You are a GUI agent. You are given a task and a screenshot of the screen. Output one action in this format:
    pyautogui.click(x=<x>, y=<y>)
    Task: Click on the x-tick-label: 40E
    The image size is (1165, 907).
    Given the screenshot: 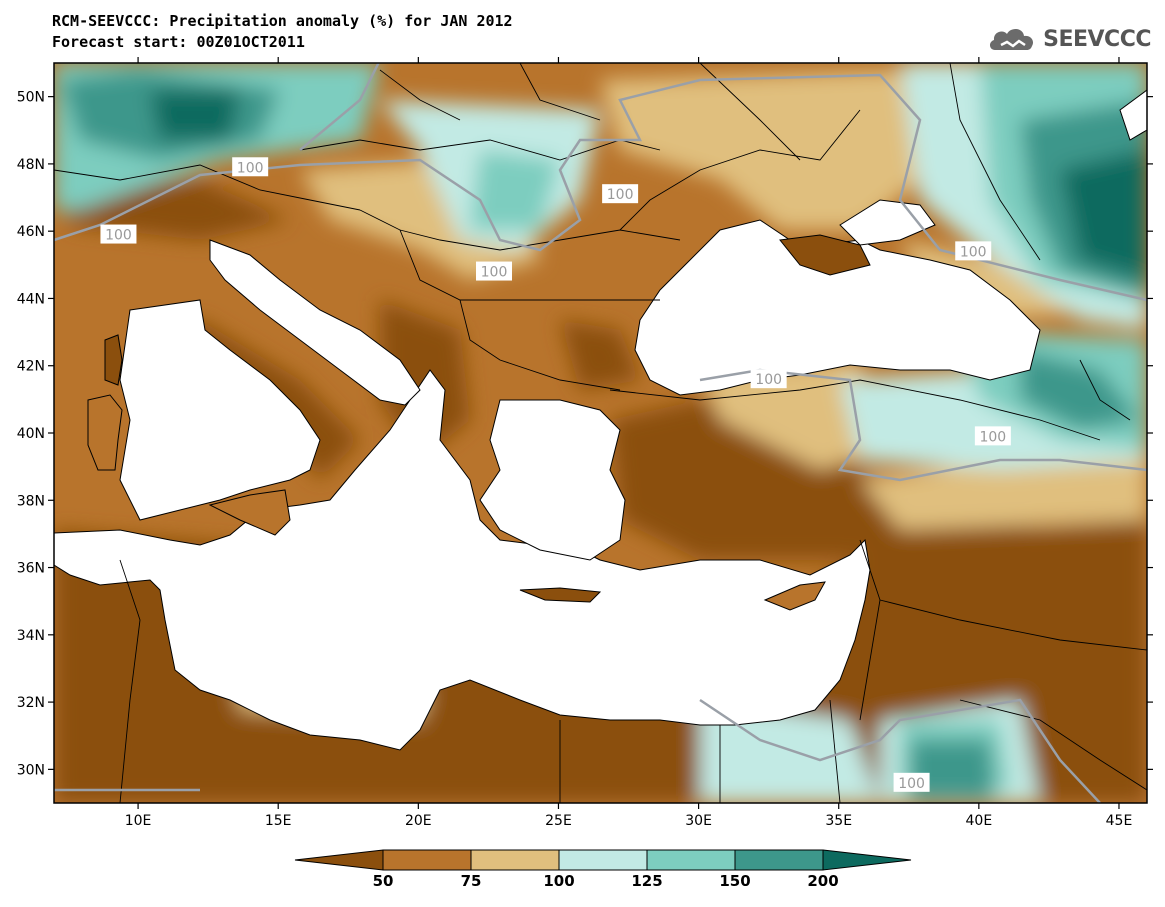 What is the action you would take?
    pyautogui.click(x=979, y=821)
    